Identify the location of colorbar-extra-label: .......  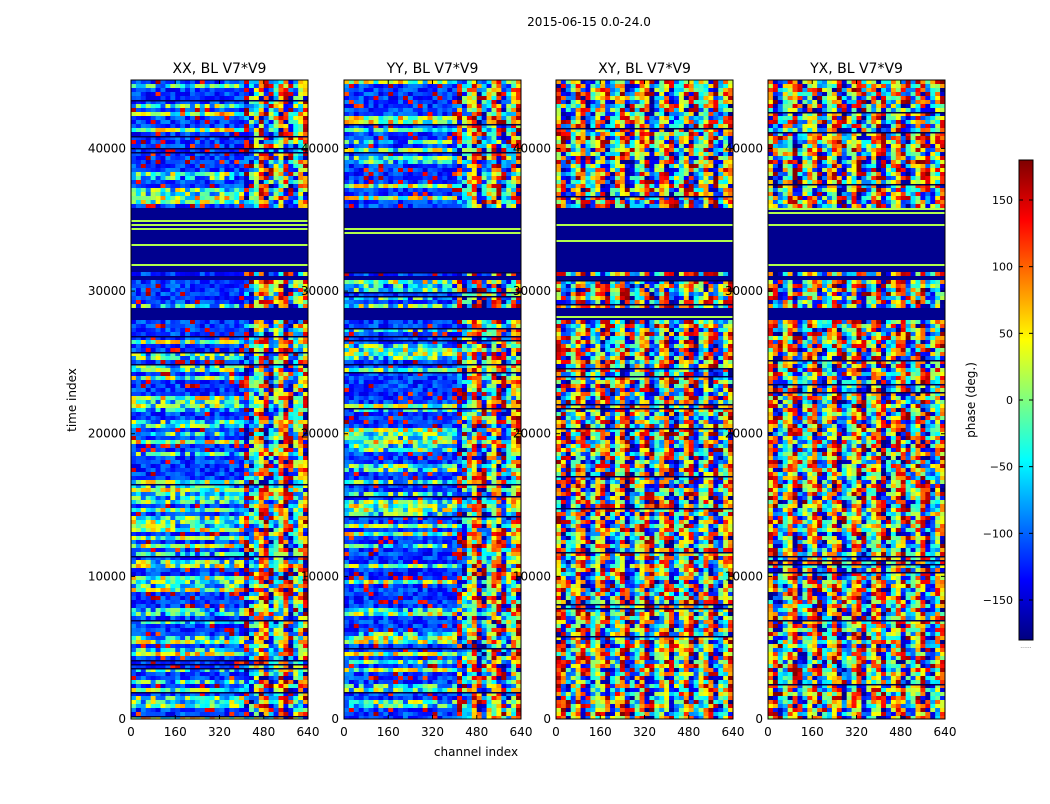
(1026, 646).